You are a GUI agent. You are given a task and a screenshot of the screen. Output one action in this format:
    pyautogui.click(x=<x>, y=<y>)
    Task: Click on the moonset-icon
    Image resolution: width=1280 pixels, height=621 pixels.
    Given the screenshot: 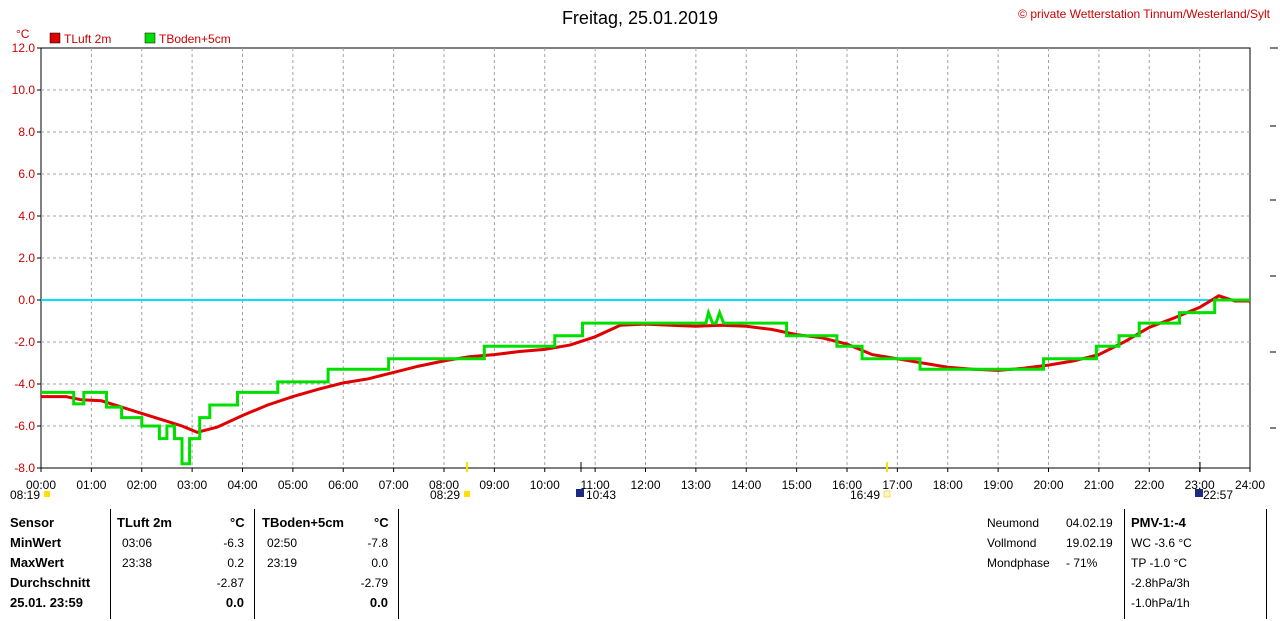 What is the action you would take?
    pyautogui.click(x=580, y=493)
    